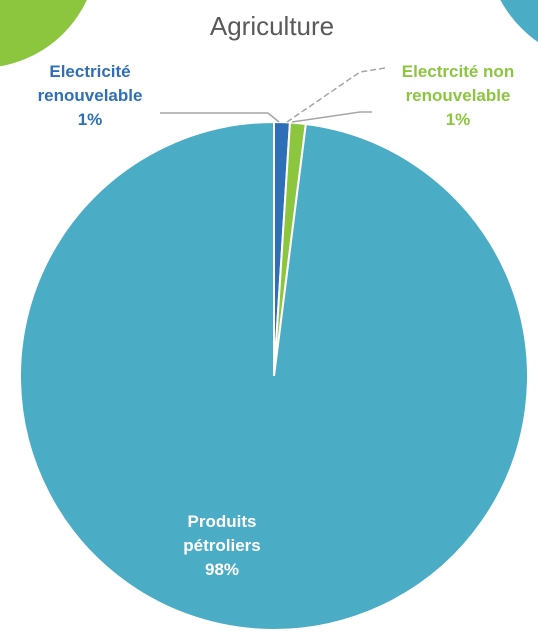 The width and height of the screenshot is (538, 634). What do you see at coordinates (222, 569) in the screenshot?
I see `label-value: 98%` at bounding box center [222, 569].